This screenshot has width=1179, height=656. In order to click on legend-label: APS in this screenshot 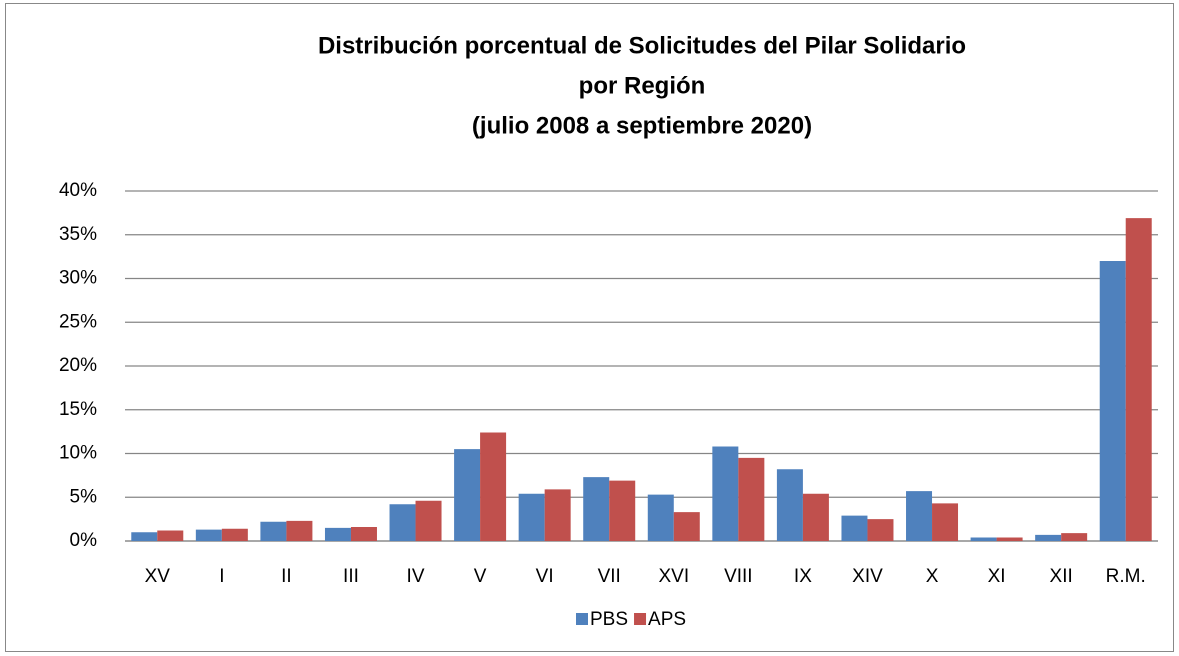, I will do `click(667, 619)`.